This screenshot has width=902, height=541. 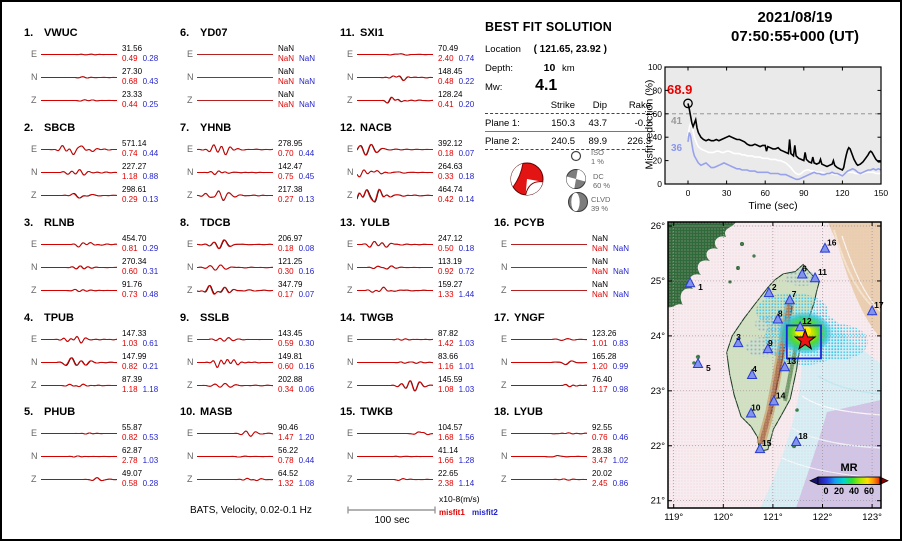 What do you see at coordinates (140, 290) in the screenshot?
I see `trace-values: 91.76 0.73 0.48` at bounding box center [140, 290].